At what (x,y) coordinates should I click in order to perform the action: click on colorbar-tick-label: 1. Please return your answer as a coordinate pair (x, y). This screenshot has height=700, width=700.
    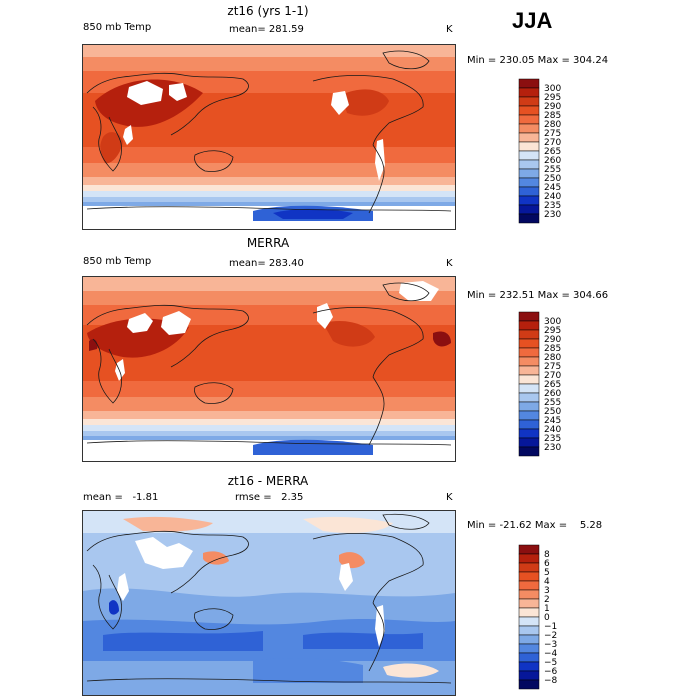
    Looking at the image, I should click on (547, 609).